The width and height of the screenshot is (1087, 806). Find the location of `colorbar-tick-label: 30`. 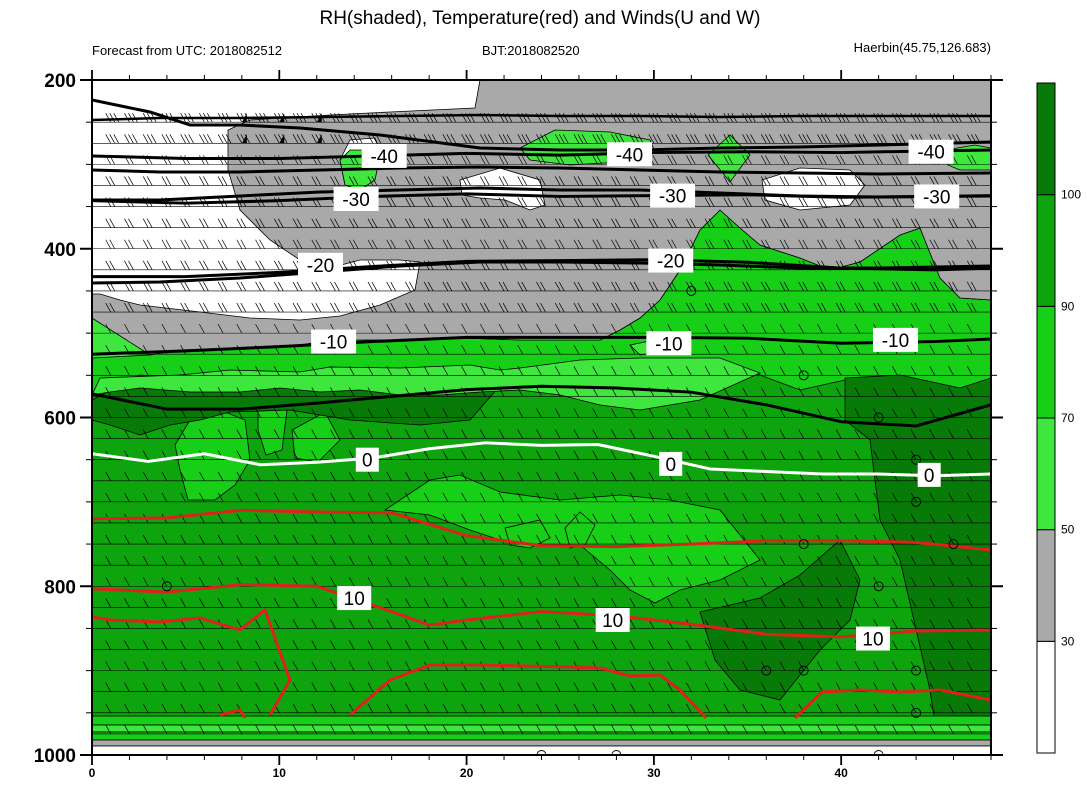

colorbar-tick-label: 30 is located at coordinates (1068, 641).